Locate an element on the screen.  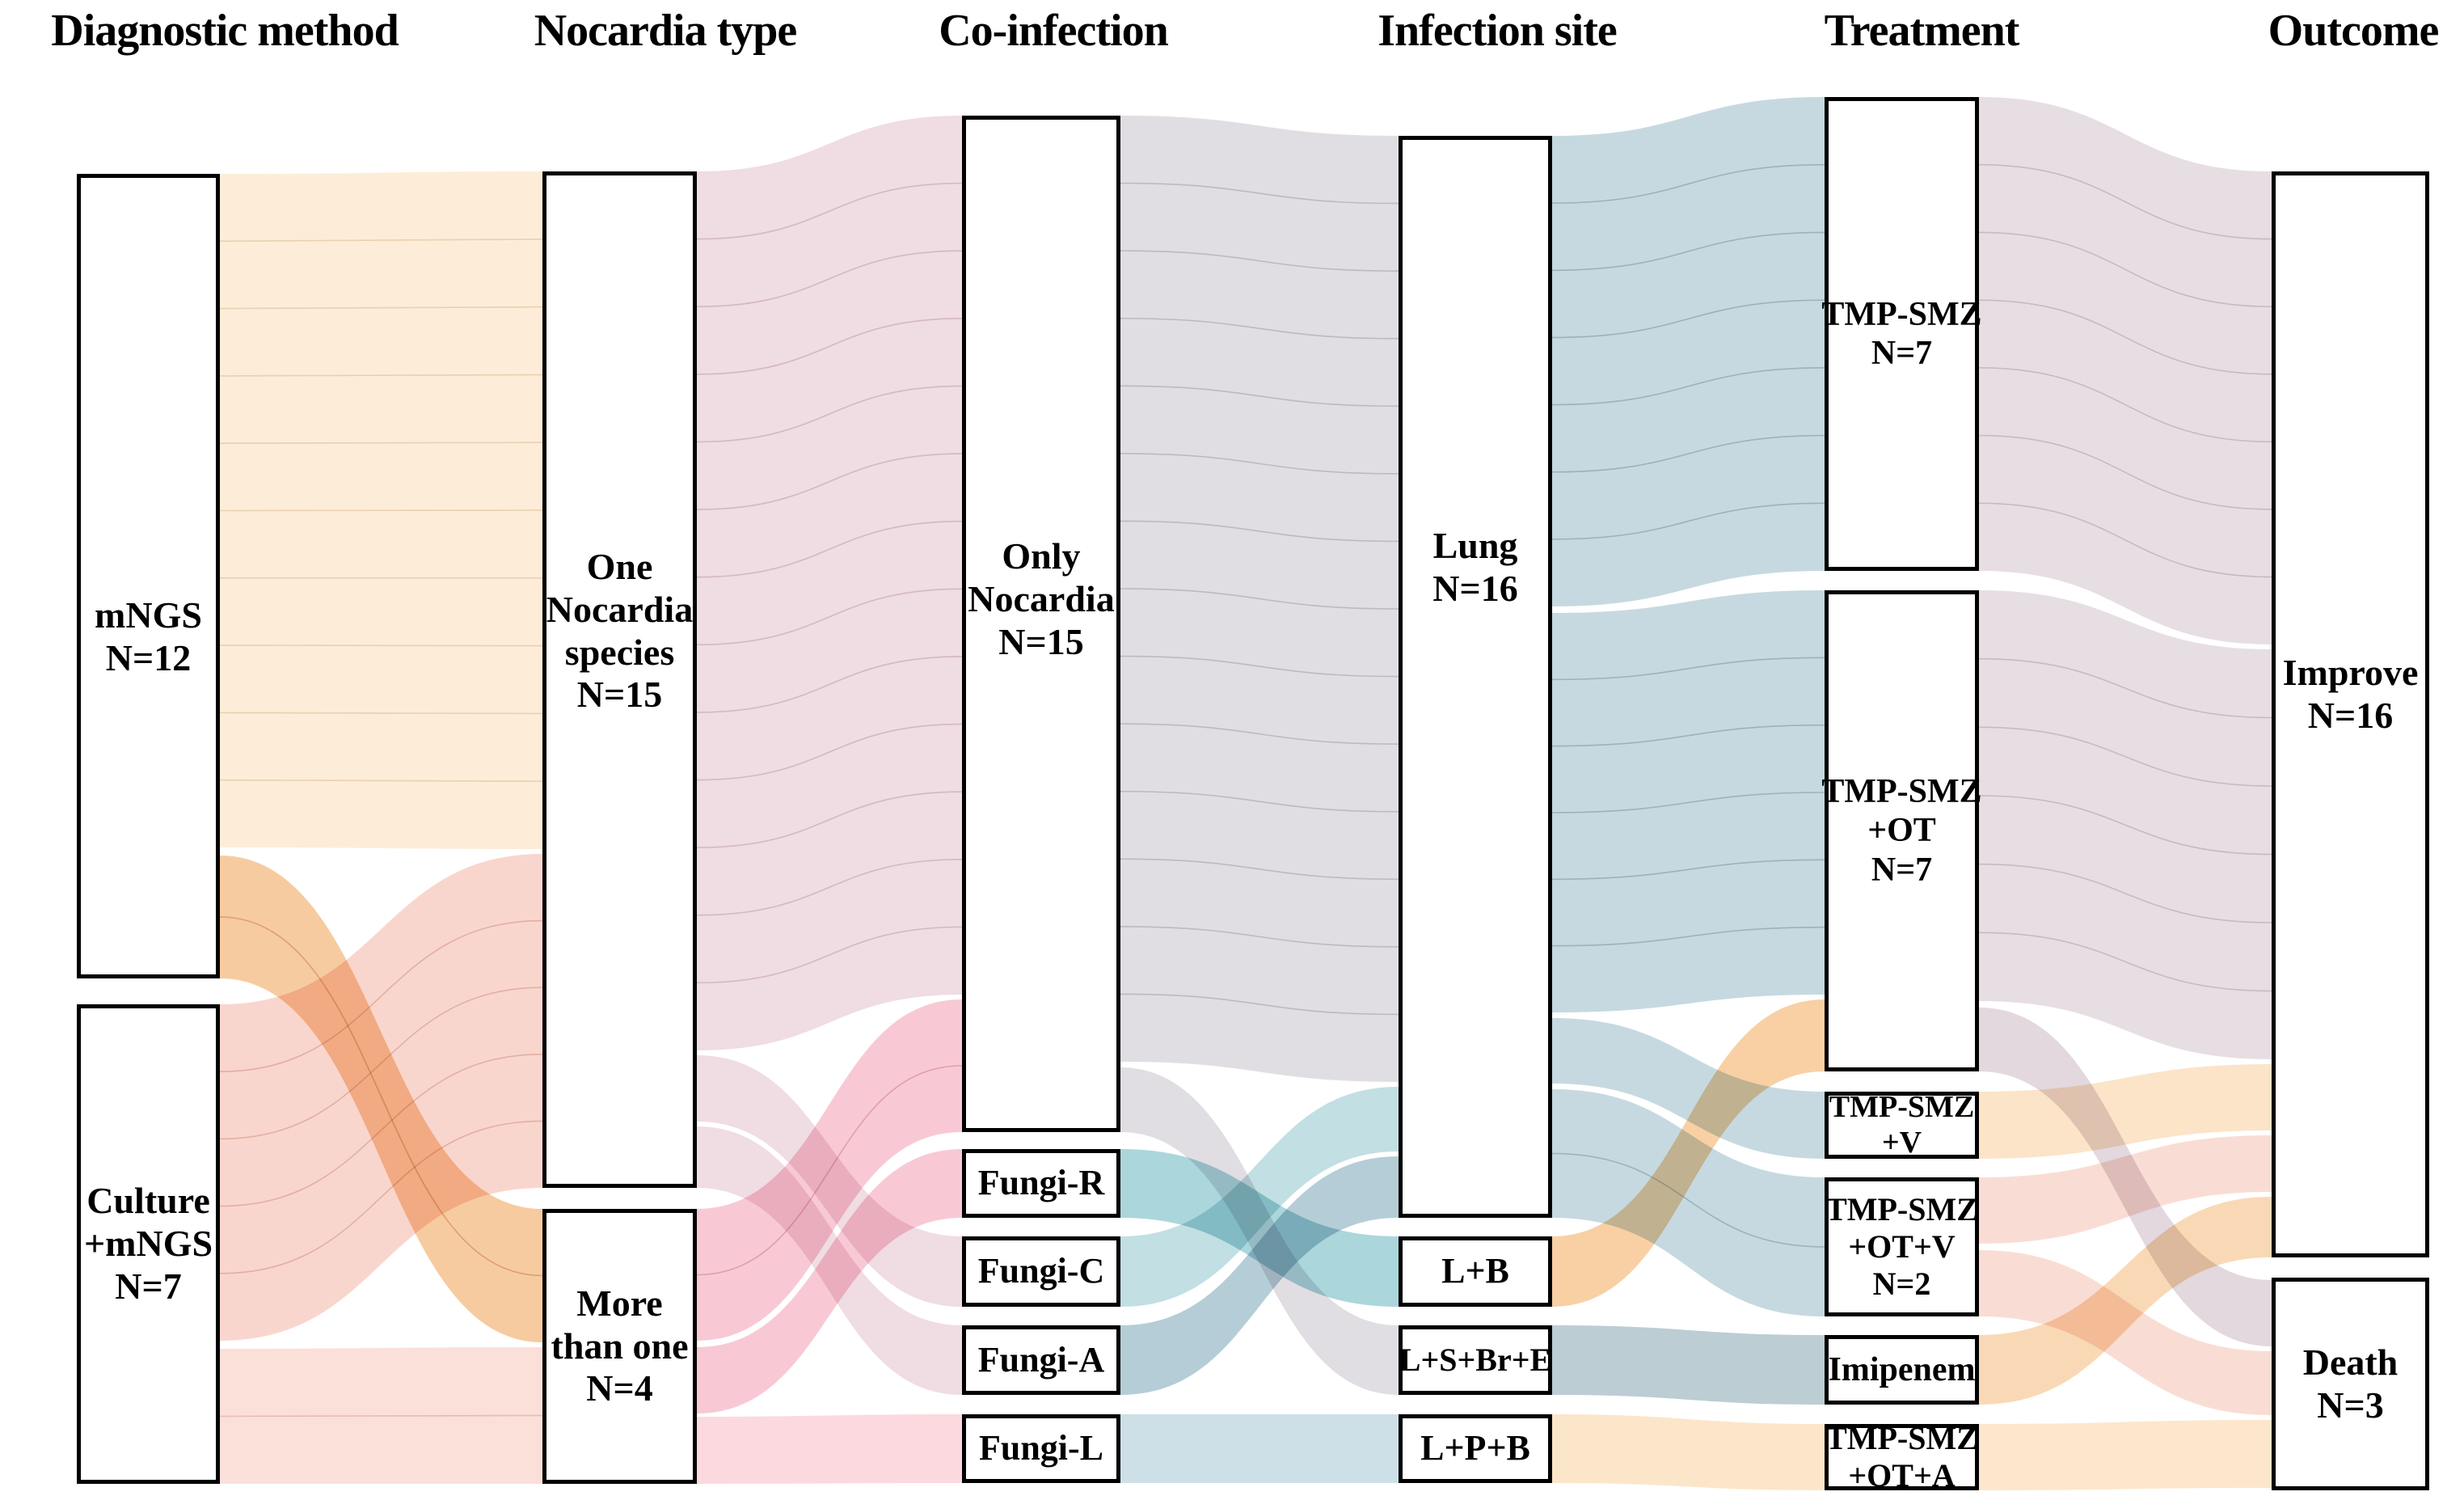
node-label-more: More than one N=4 is located at coordinates (620, 1345).